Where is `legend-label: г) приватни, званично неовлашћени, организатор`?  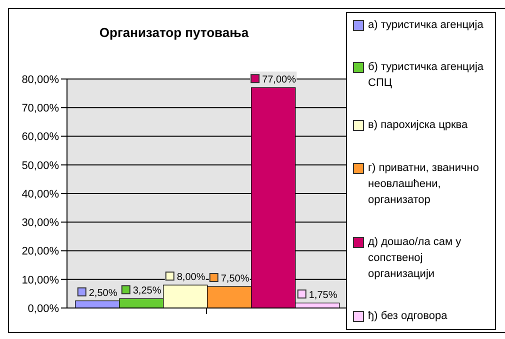
legend-label: г) приватни, званично неовлашћени, организатор is located at coordinates (424, 184).